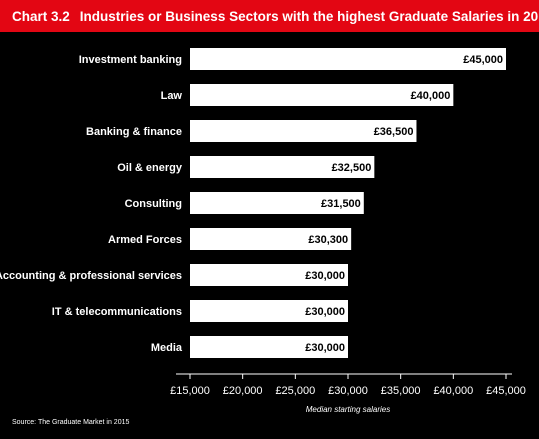  Describe the element at coordinates (269, 311) in the screenshot. I see `bar-it-and-telecommunications` at that location.